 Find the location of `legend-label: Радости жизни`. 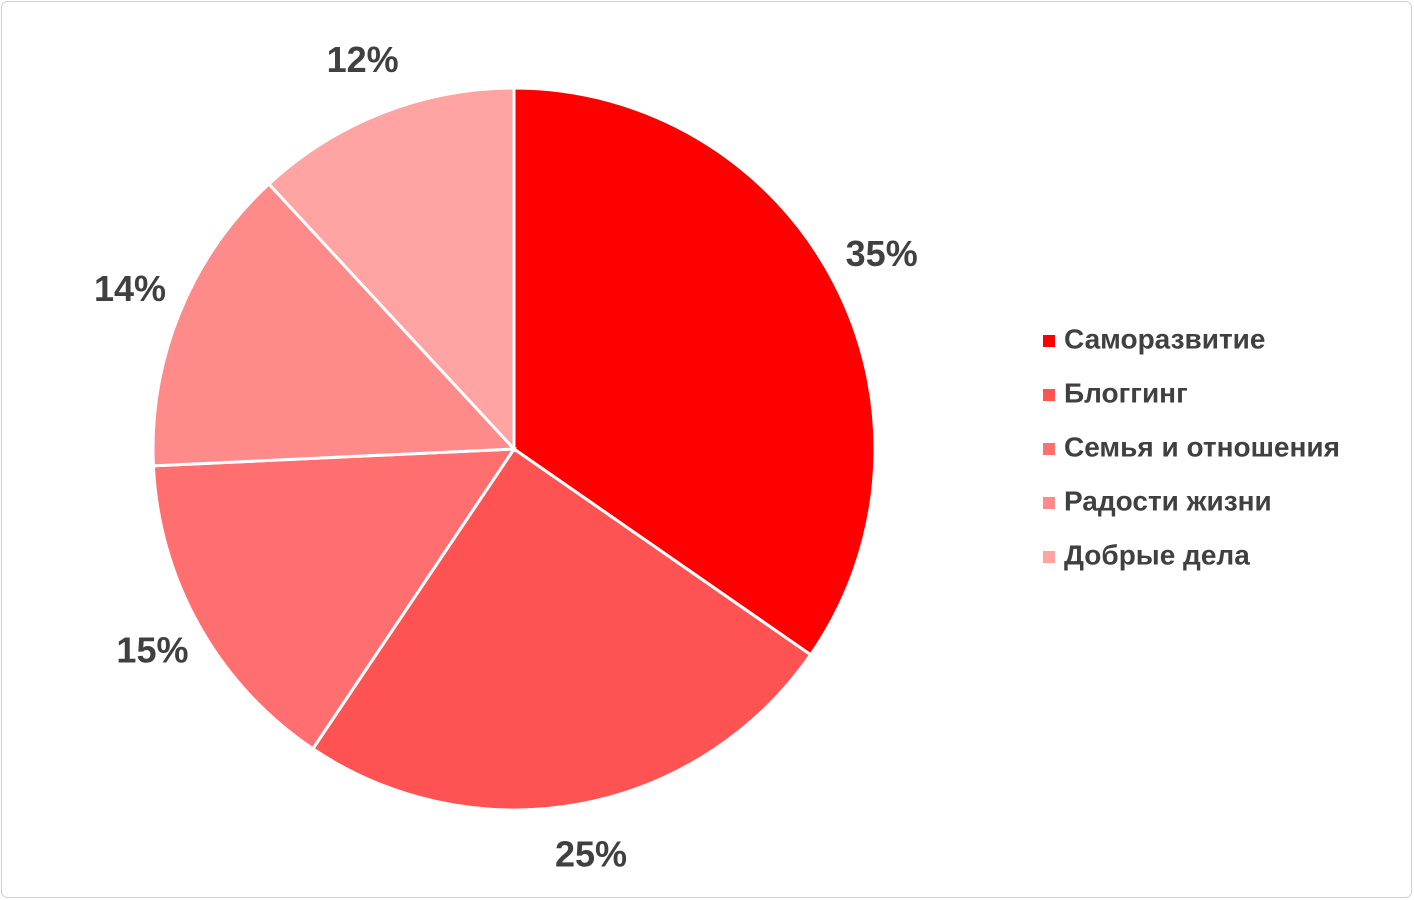

legend-label: Радости жизни is located at coordinates (1168, 500).